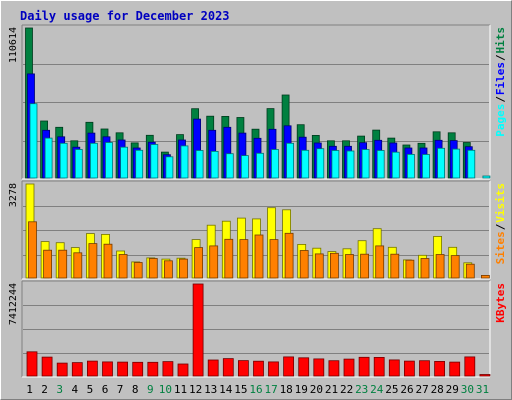 The height and width of the screenshot is (400, 512). I want to click on x-tick-label-day-8: 8, so click(135, 389).